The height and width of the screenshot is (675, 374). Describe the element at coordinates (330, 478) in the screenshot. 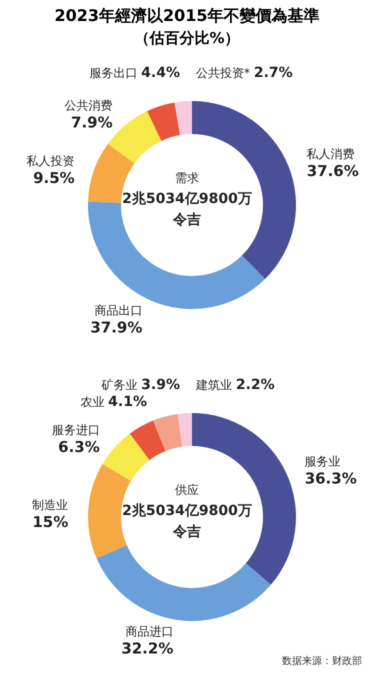

I see `data-label: 36.3%` at that location.